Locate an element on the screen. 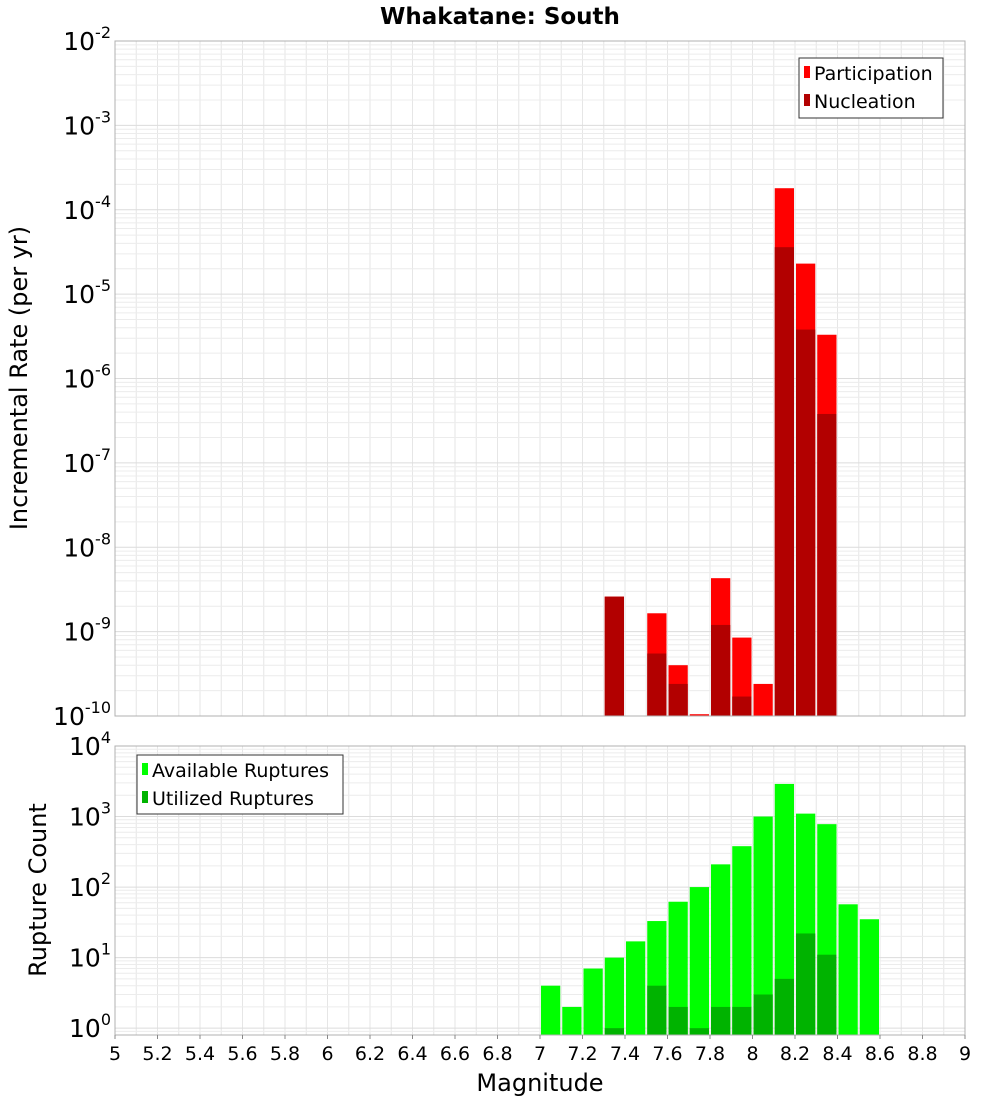 This screenshot has height=1100, width=1000. x-tick-label: 8.8 is located at coordinates (922, 1054).